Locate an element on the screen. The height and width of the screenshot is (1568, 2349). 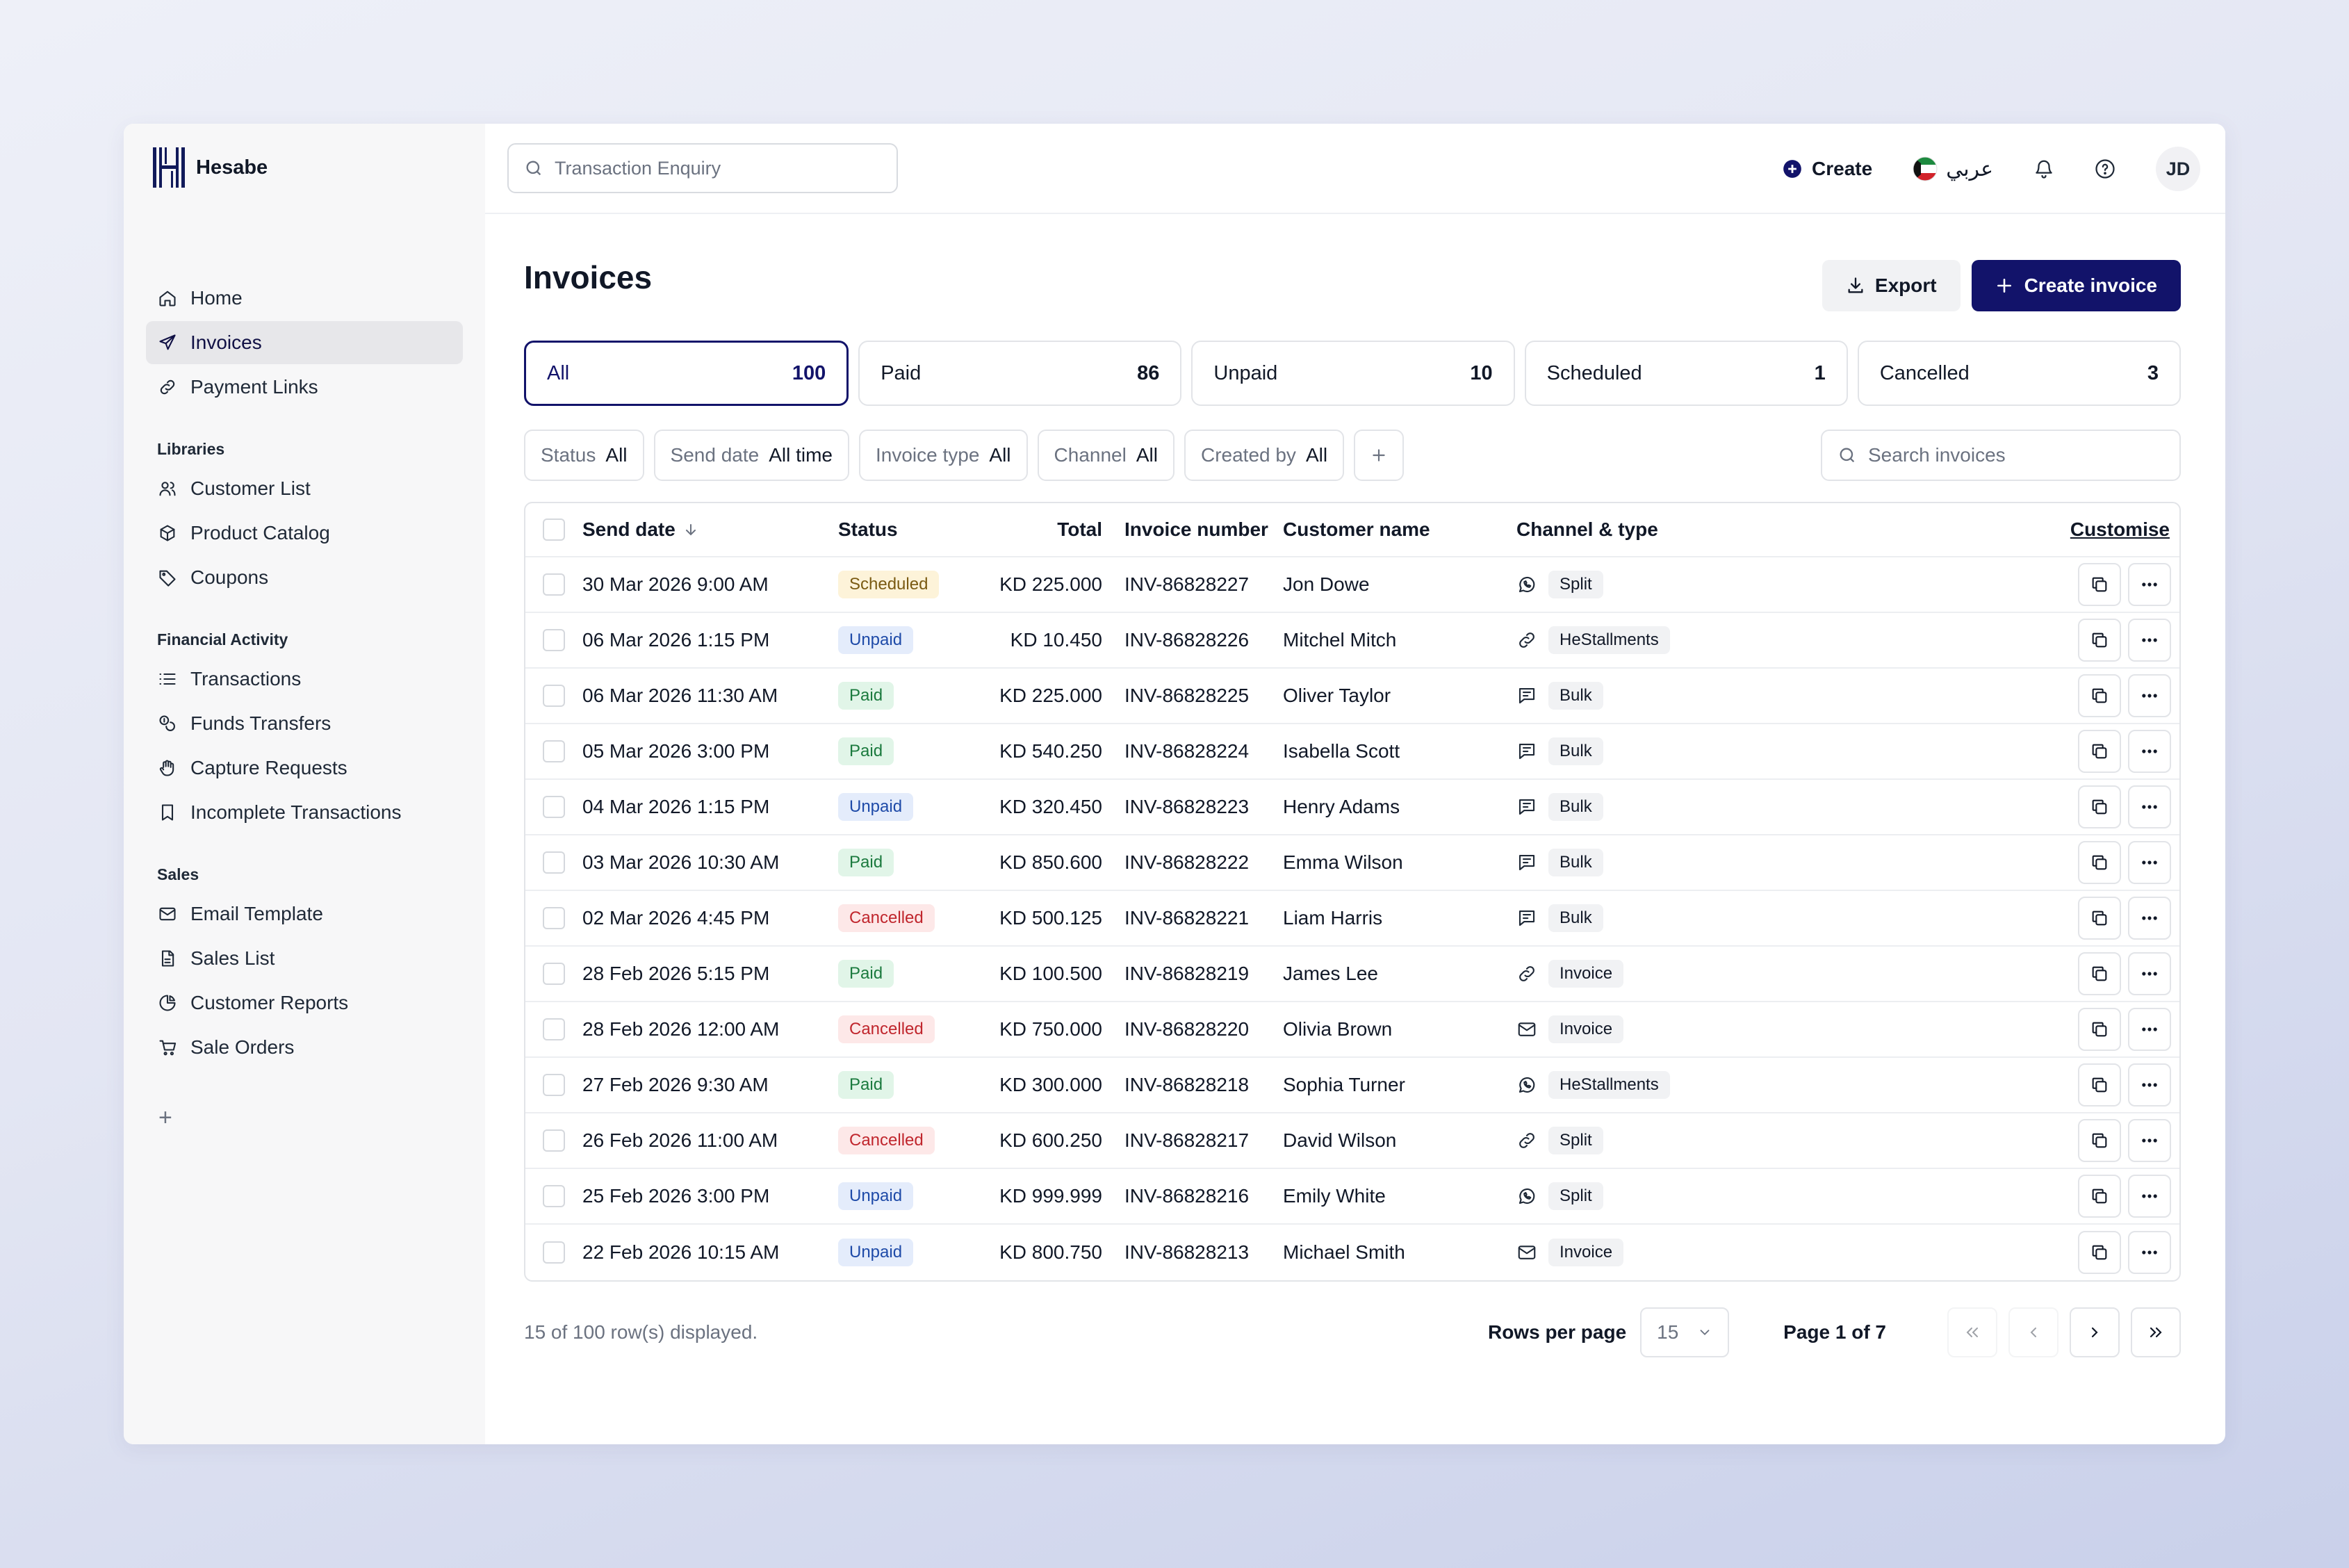
sidebar-item-payment-links: Payment Links is located at coordinates (304, 387).